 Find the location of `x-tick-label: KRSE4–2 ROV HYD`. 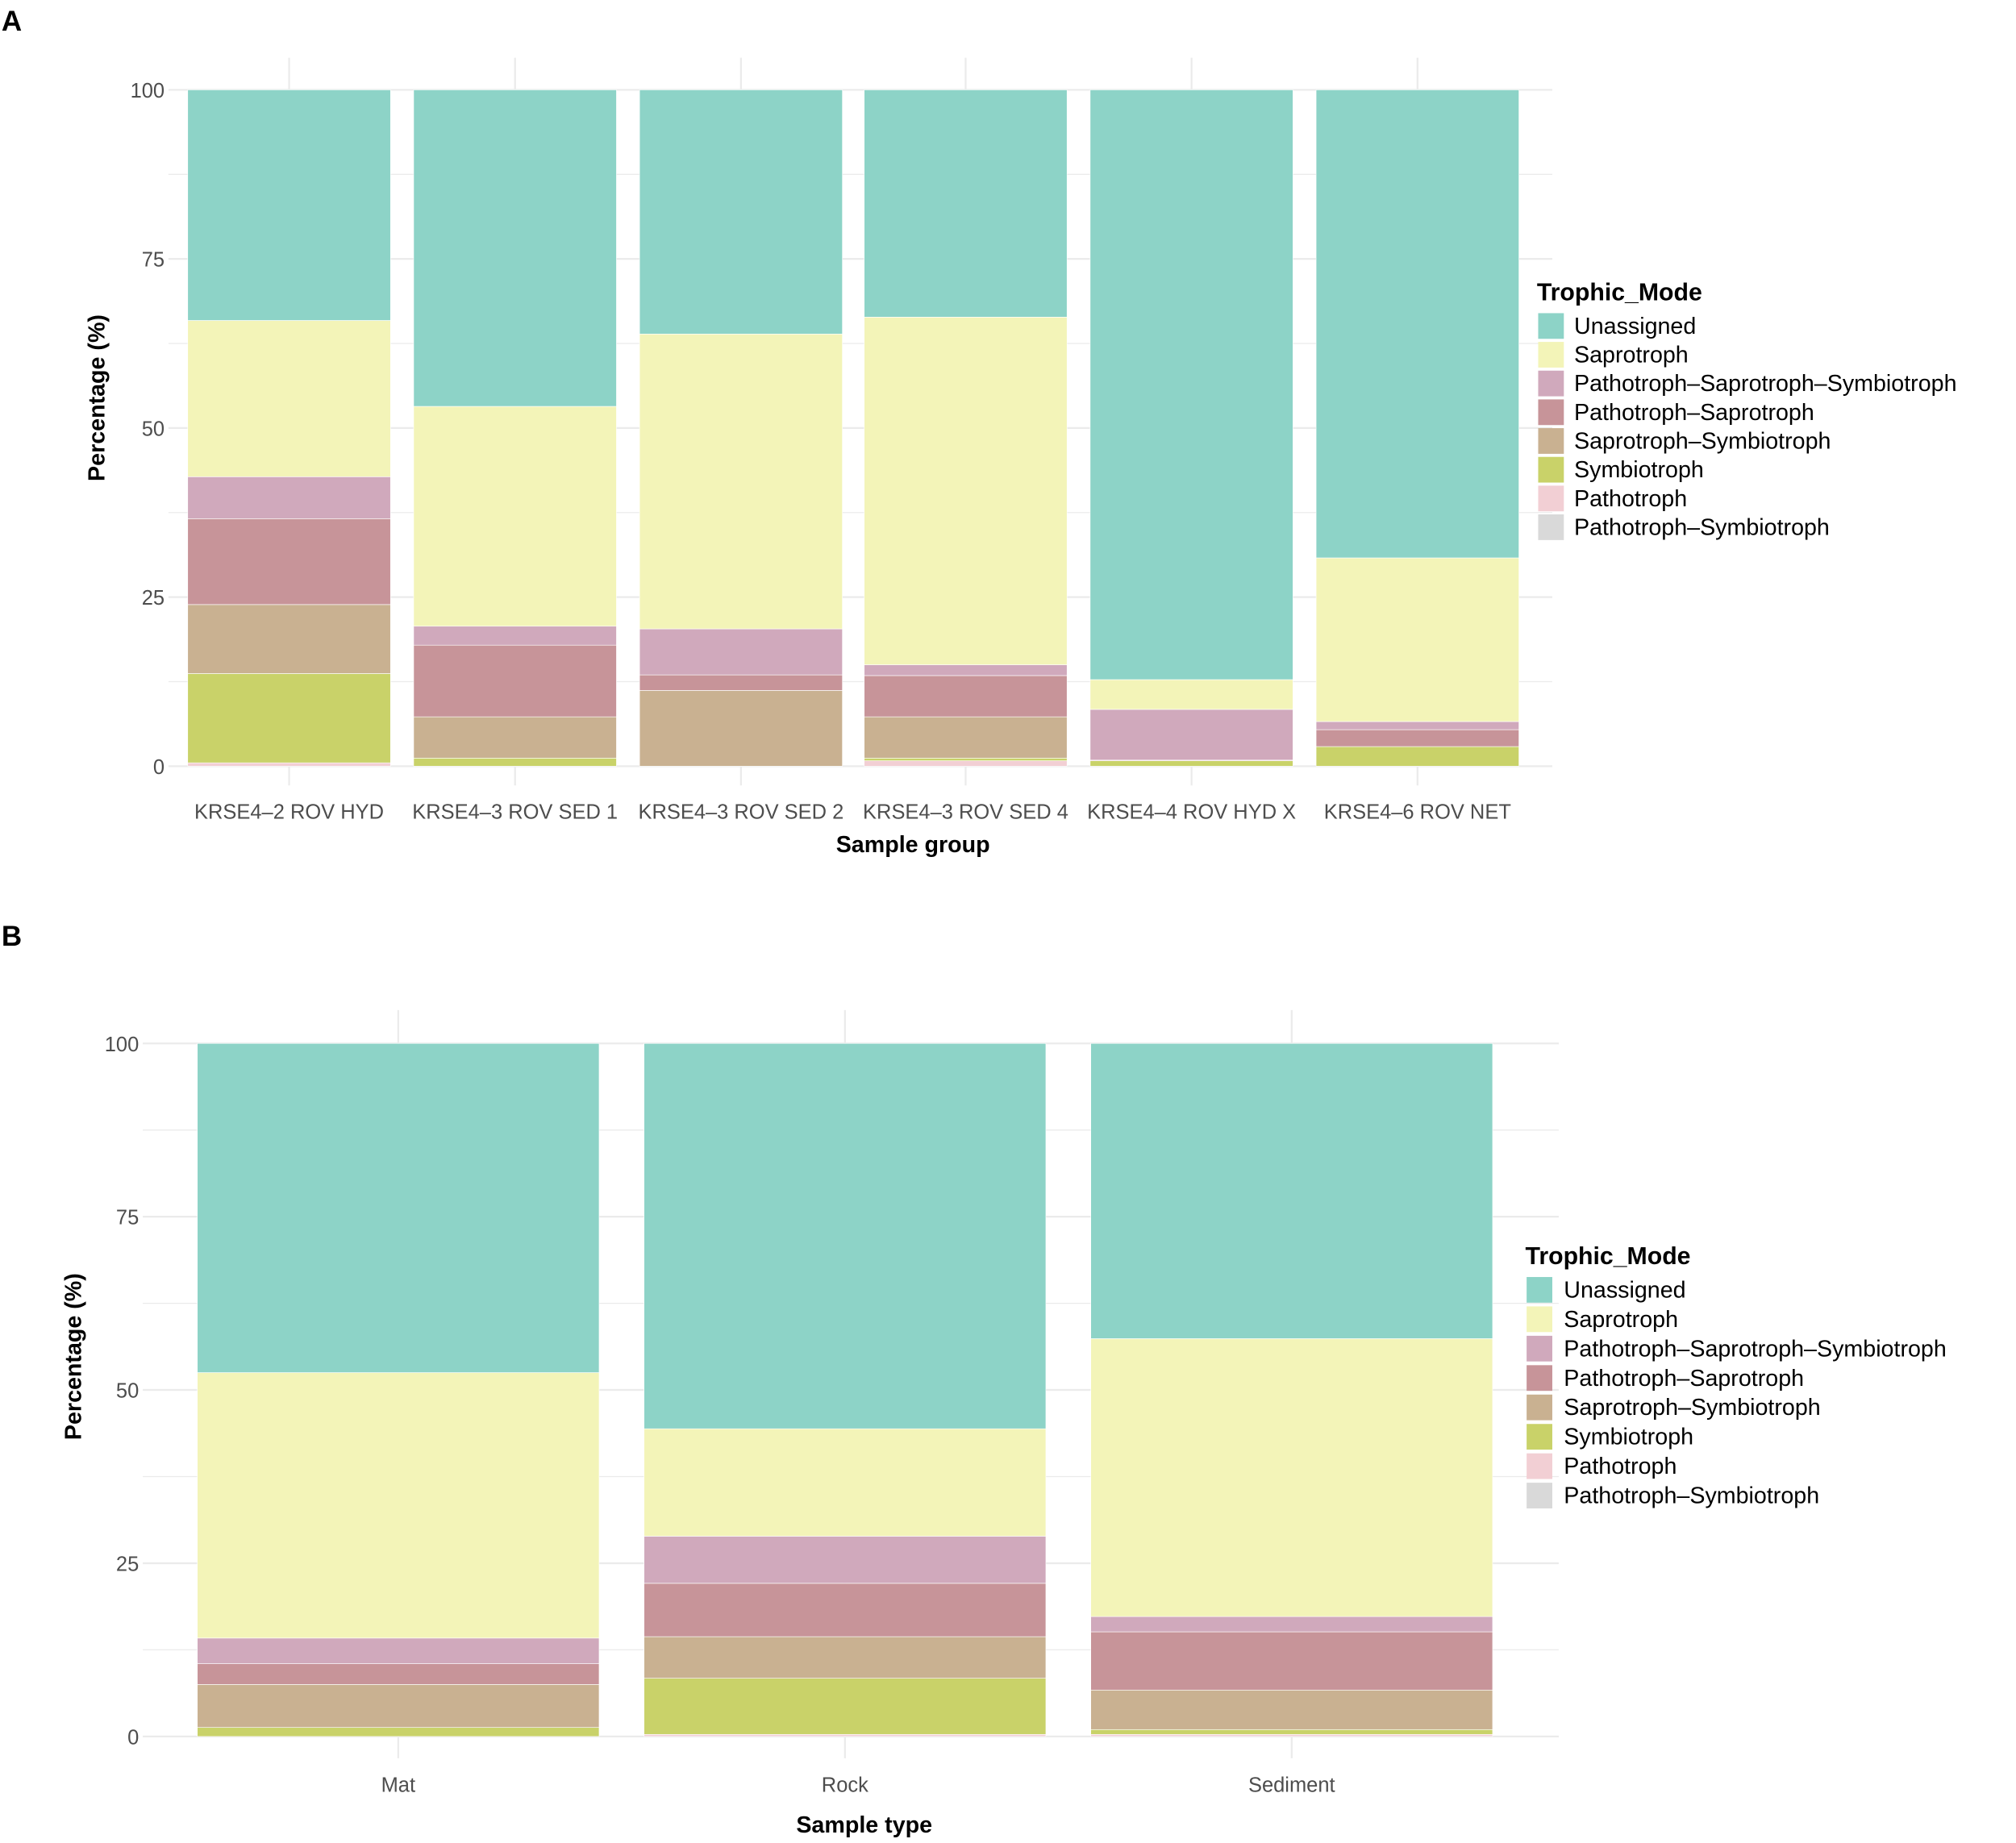

x-tick-label: KRSE4–2 ROV HYD is located at coordinates (289, 812).